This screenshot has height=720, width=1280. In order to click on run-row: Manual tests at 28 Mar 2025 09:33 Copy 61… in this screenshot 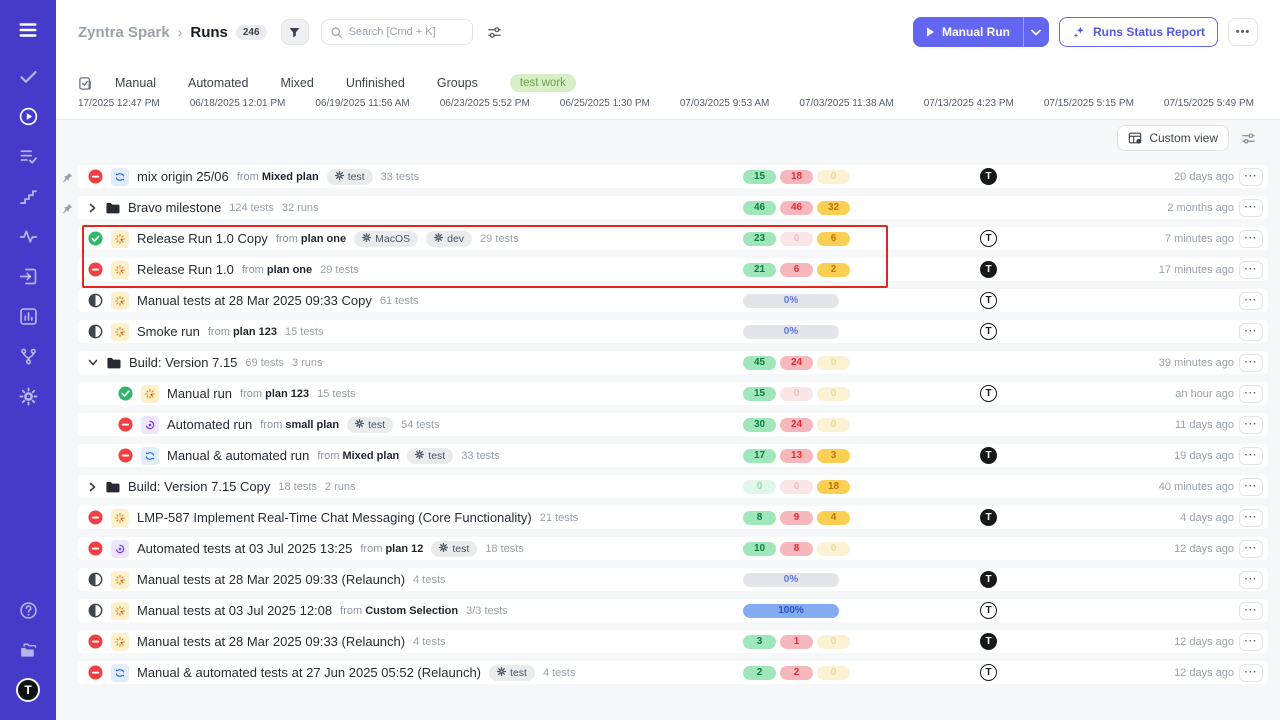, I will do `click(673, 300)`.